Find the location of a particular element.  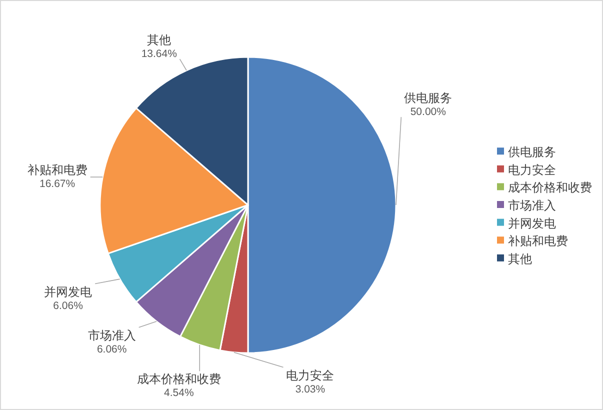

slice-label: 供电服务 is located at coordinates (428, 98).